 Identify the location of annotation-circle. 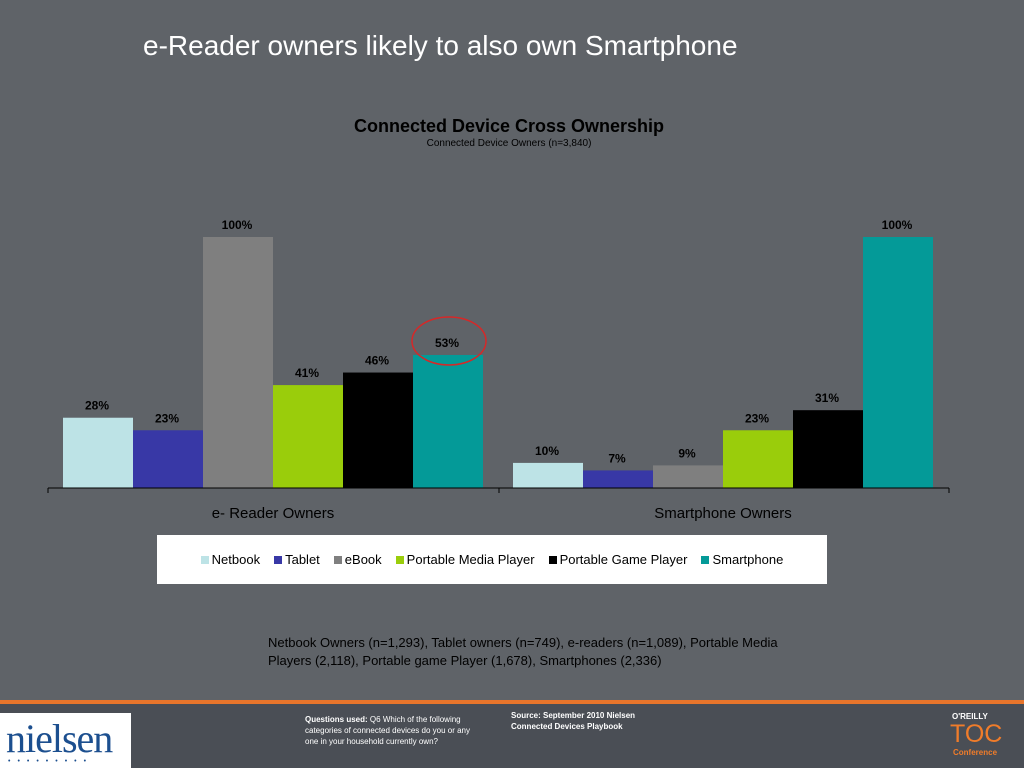
(449, 341).